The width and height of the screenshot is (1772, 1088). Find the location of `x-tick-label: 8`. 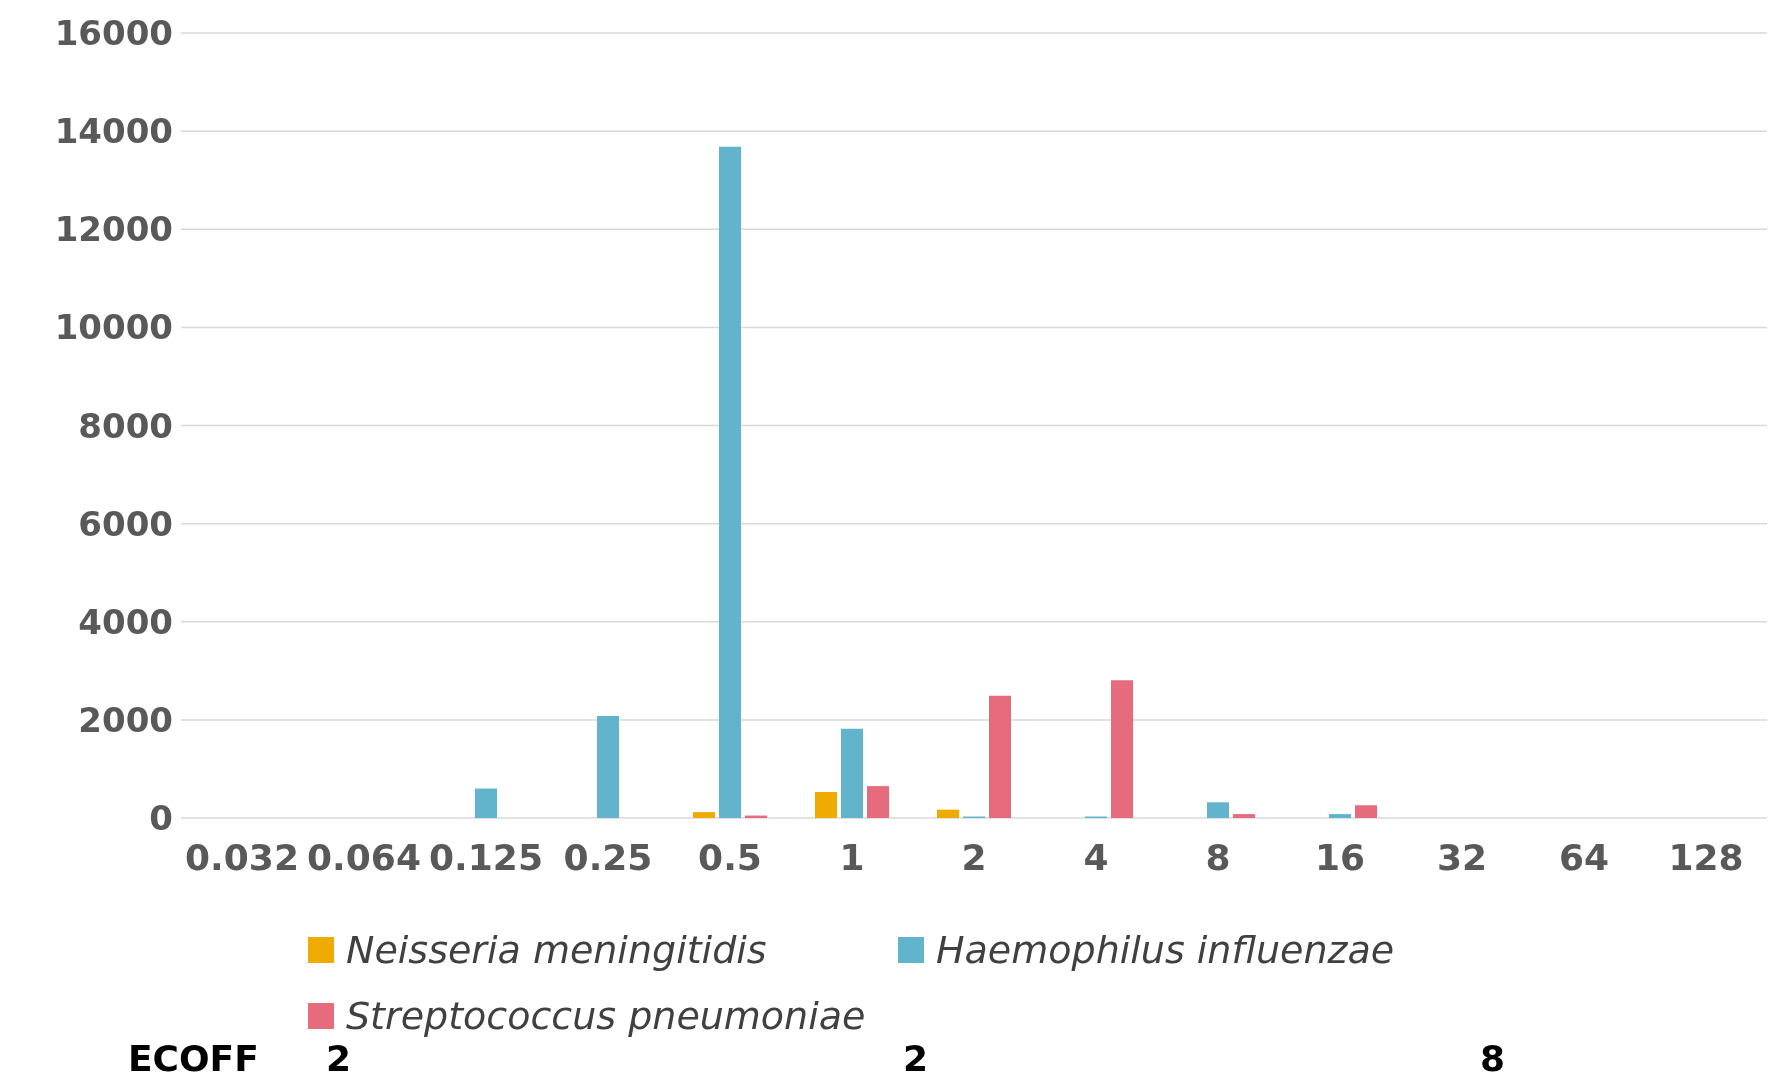

x-tick-label: 8 is located at coordinates (1218, 857).